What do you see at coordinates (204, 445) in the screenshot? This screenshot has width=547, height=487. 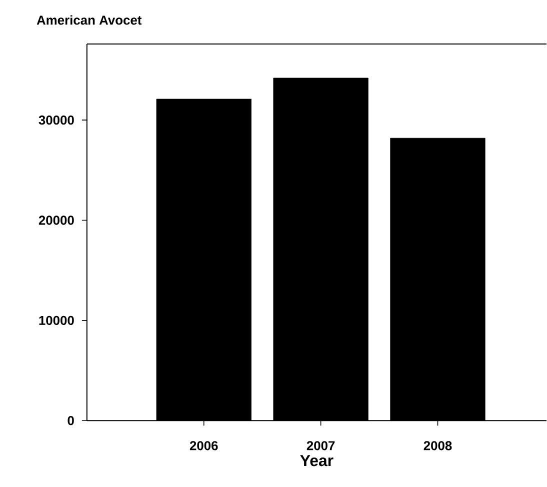 I see `x-tick-label: 2006` at bounding box center [204, 445].